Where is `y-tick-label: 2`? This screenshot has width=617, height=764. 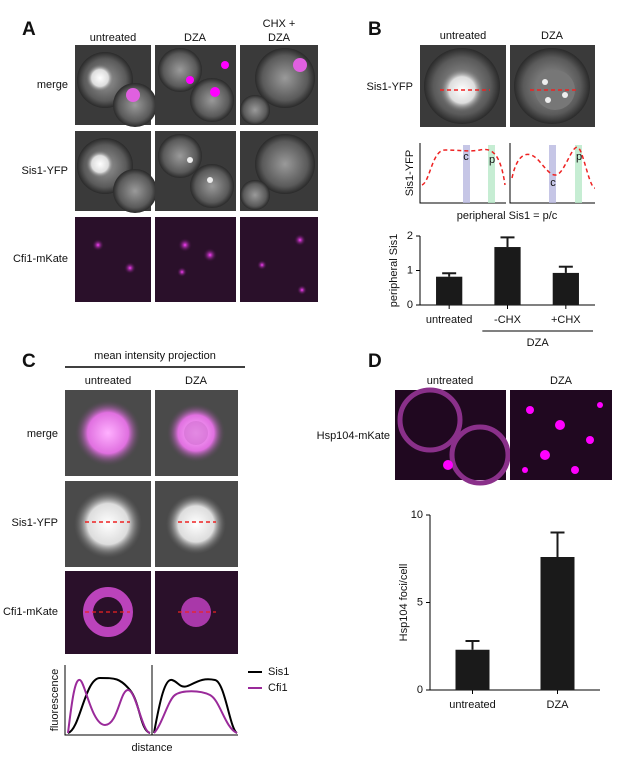
y-tick-label: 2 is located at coordinates (410, 236).